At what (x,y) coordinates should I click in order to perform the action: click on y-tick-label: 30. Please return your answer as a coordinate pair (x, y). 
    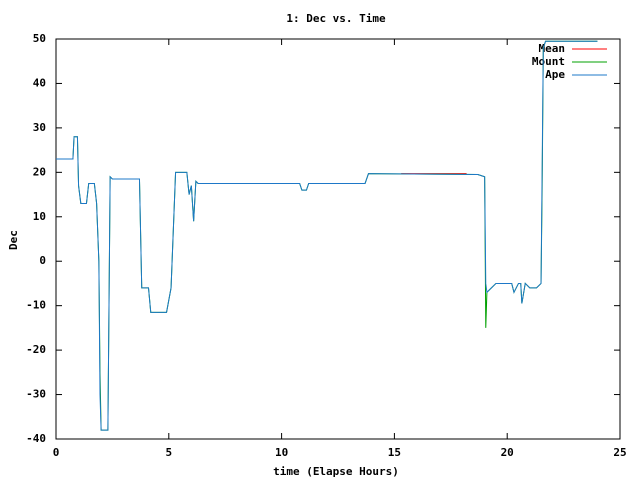
    Looking at the image, I should click on (39, 127).